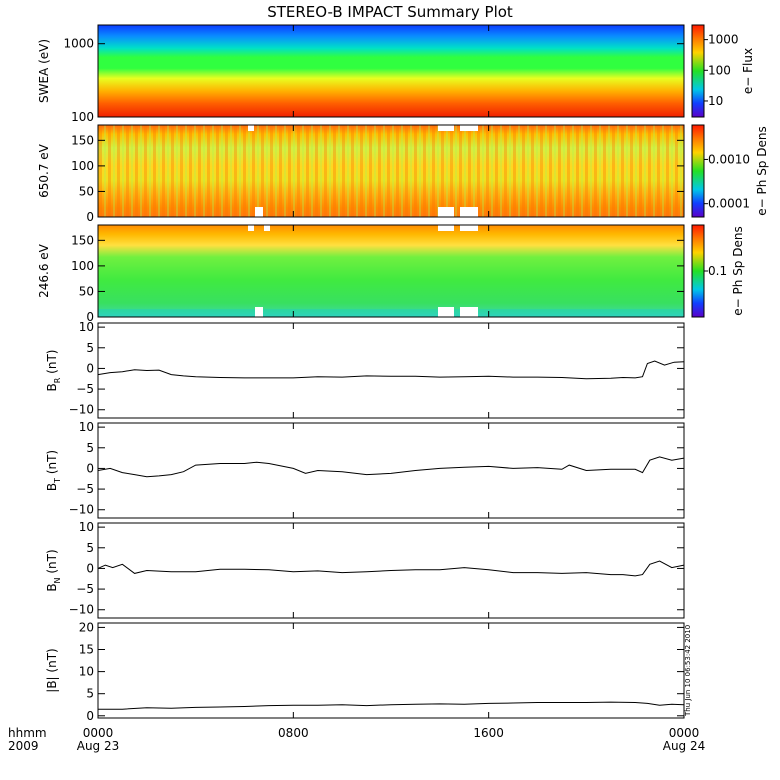 Image resolution: width=780 pixels, height=780 pixels. I want to click on colorbar-pad650, so click(698, 171).